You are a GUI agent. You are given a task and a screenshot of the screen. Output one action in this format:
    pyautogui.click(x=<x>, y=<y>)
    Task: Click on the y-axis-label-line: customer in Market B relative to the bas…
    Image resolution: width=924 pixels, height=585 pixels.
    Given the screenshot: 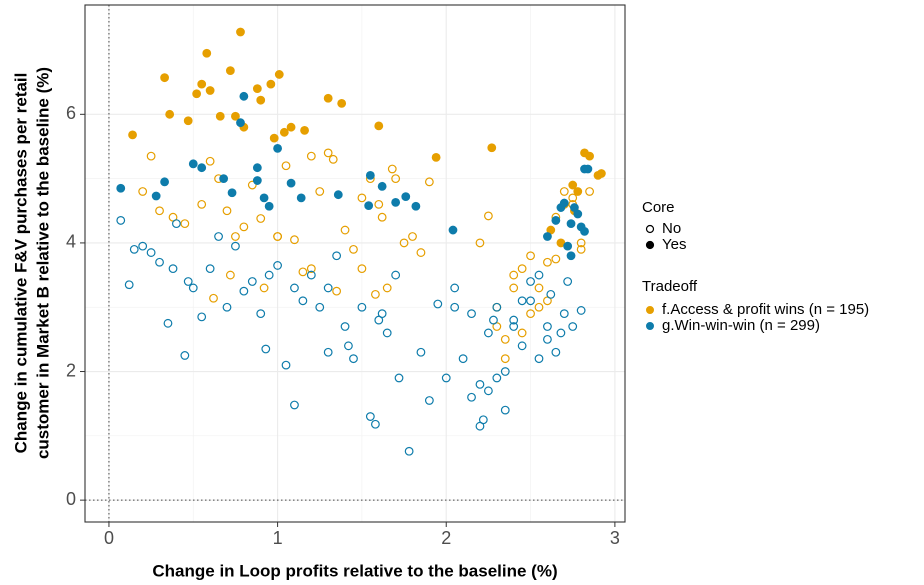 What is the action you would take?
    pyautogui.click(x=42, y=263)
    